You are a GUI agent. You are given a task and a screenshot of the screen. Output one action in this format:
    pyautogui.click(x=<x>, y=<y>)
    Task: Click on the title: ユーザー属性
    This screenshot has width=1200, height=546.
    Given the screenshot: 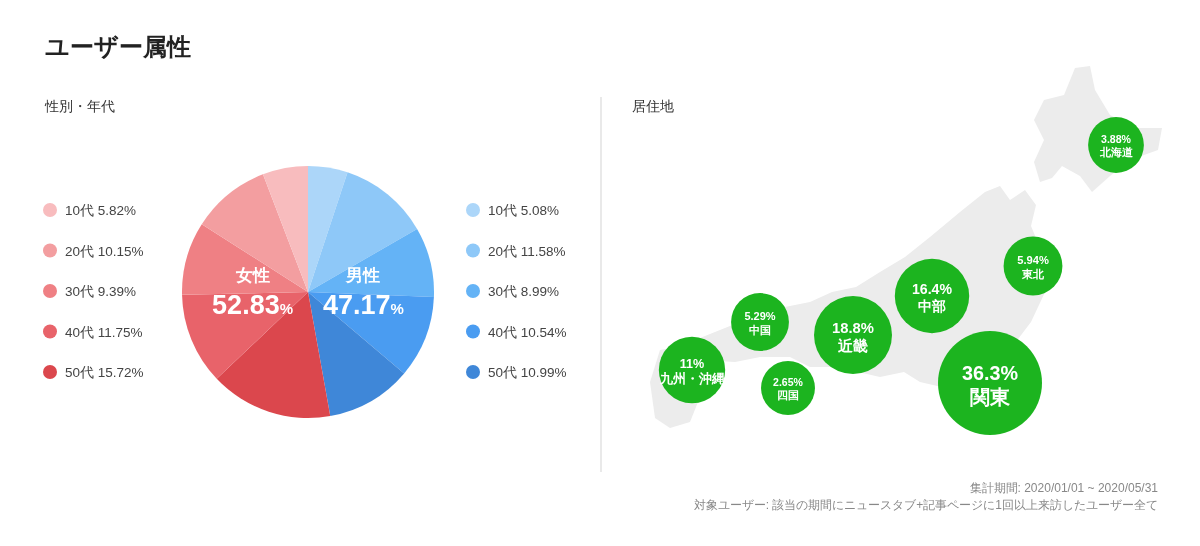 What is the action you would take?
    pyautogui.click(x=118, y=46)
    